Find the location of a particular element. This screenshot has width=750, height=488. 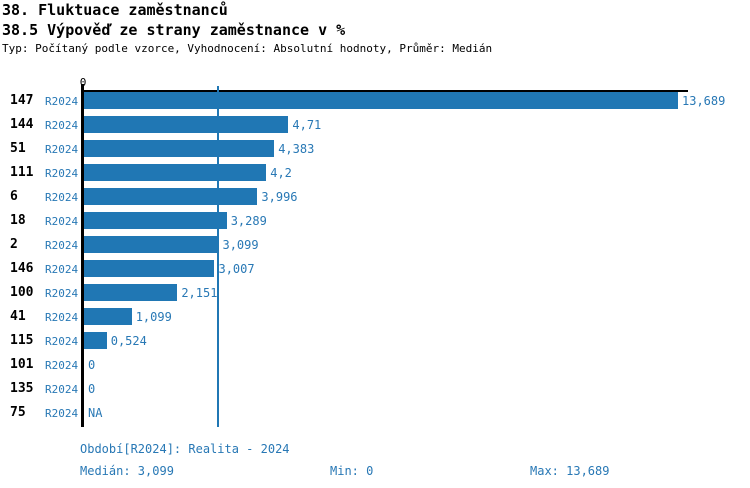

bar-value-label: 4,2 is located at coordinates (281, 173).